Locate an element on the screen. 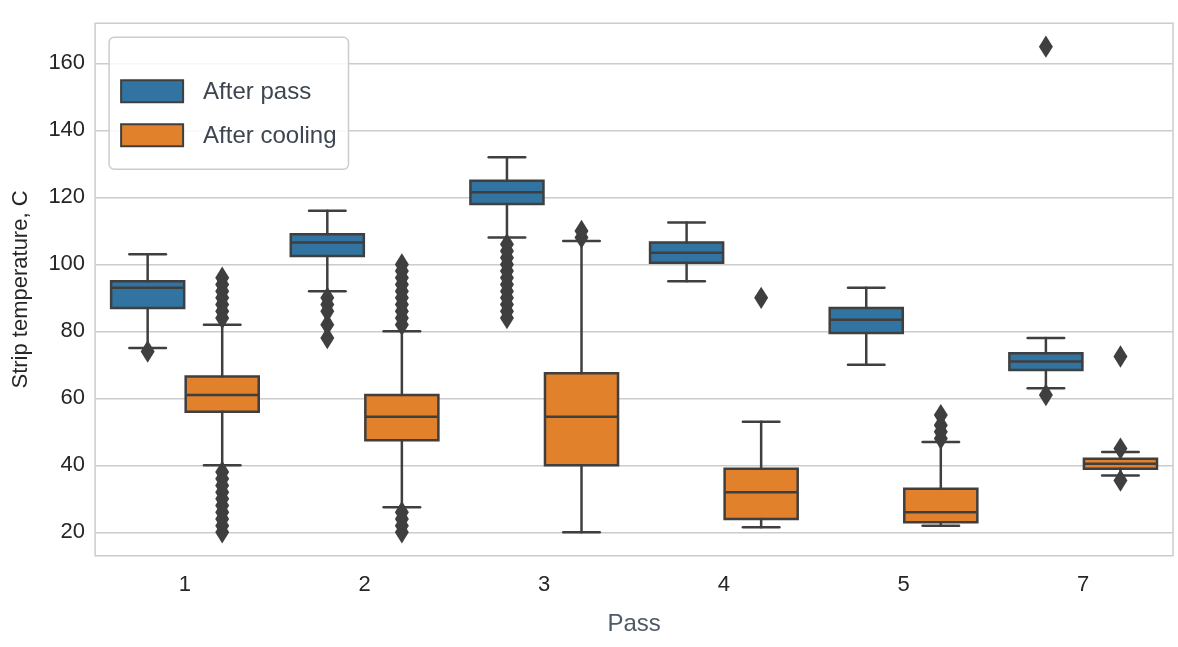  x-tick-label: 5 is located at coordinates (903, 584).